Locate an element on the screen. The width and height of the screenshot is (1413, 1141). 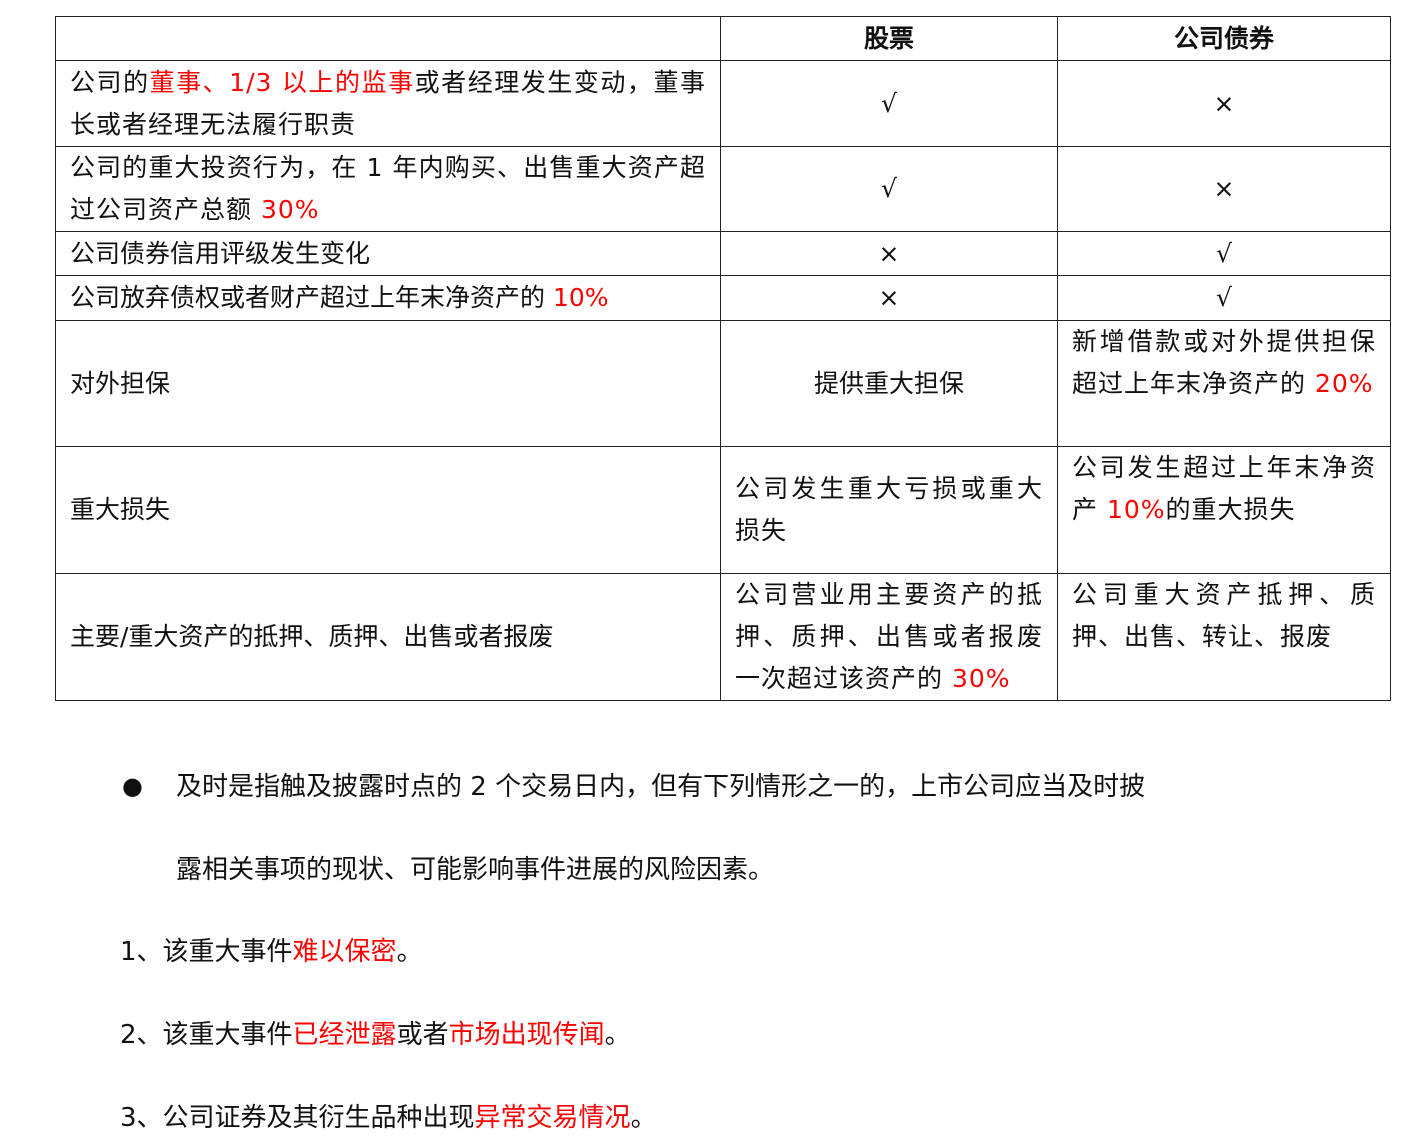
text-segment: 提供重大担保 is located at coordinates (888, 383).